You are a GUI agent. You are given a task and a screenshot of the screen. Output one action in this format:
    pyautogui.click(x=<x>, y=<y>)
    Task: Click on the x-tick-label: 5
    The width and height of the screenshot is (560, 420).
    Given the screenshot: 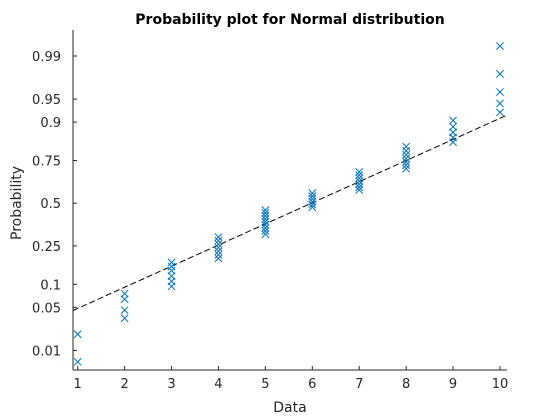 What is the action you would take?
    pyautogui.click(x=265, y=384)
    